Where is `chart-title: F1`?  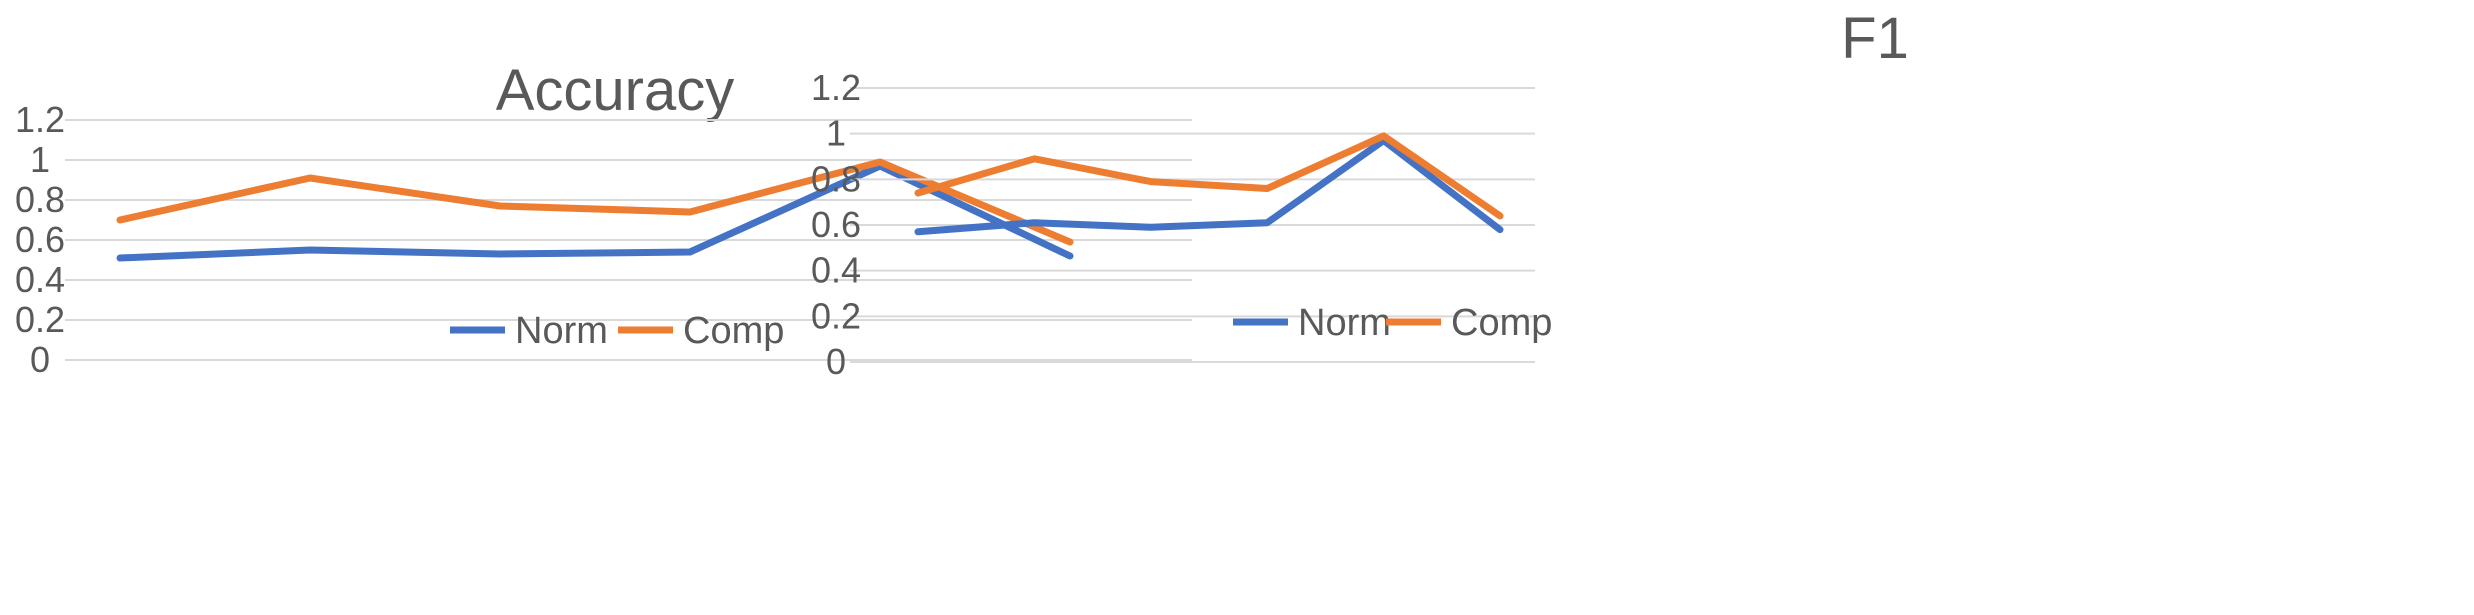 chart-title: F1 is located at coordinates (1875, 38).